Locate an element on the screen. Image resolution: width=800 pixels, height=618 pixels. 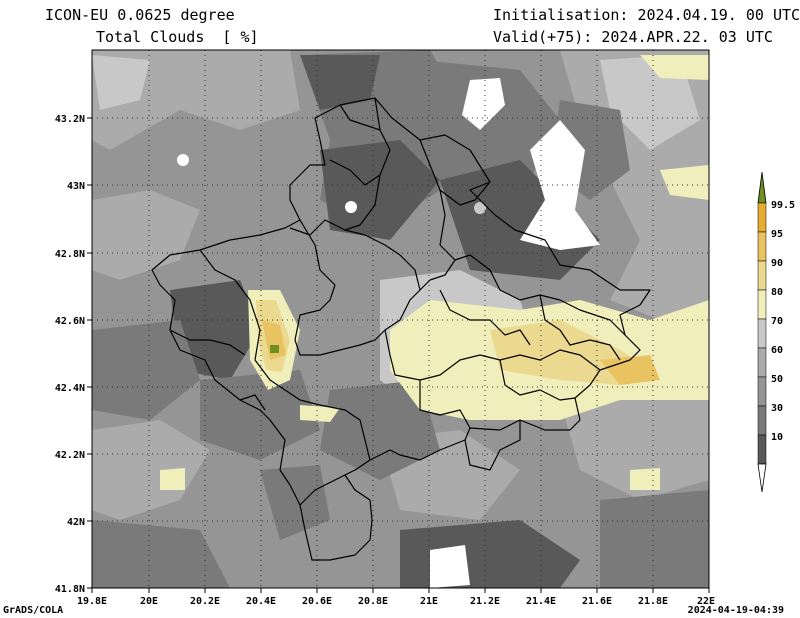
legend-label: 99.5 is located at coordinates (783, 205).